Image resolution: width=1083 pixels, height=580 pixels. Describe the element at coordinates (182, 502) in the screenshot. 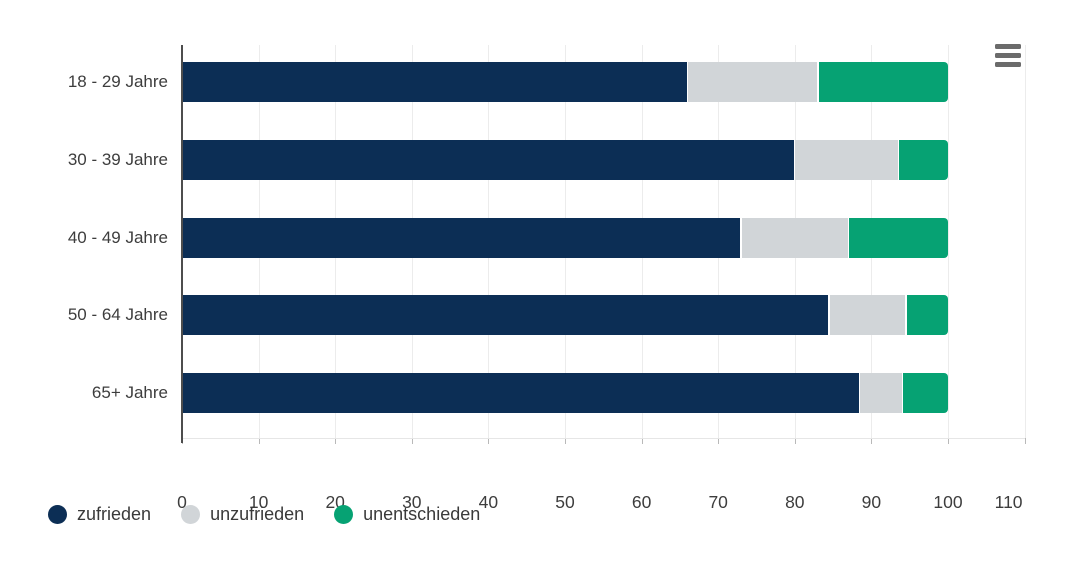

I see `x-tick-label-0: 0` at that location.